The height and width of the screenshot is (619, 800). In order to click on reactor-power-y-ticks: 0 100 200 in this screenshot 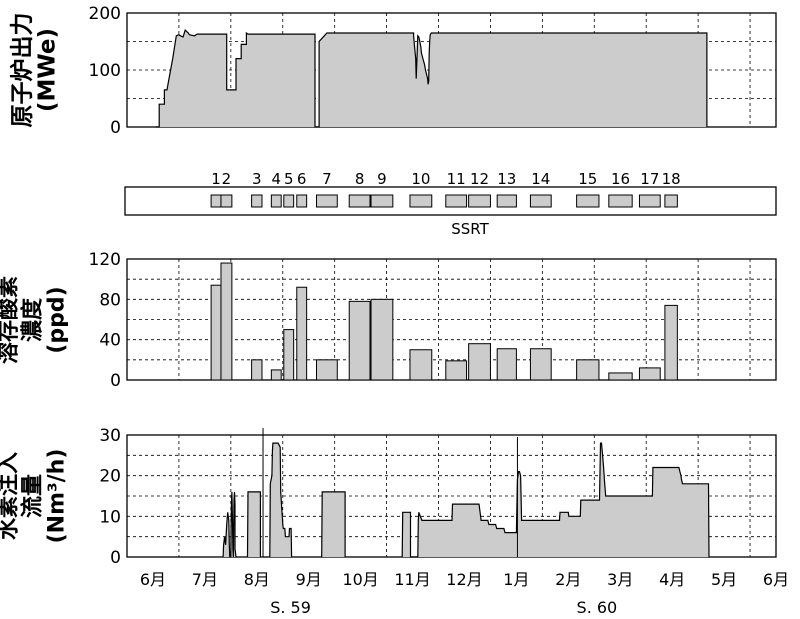, I will do `click(105, 71)`.